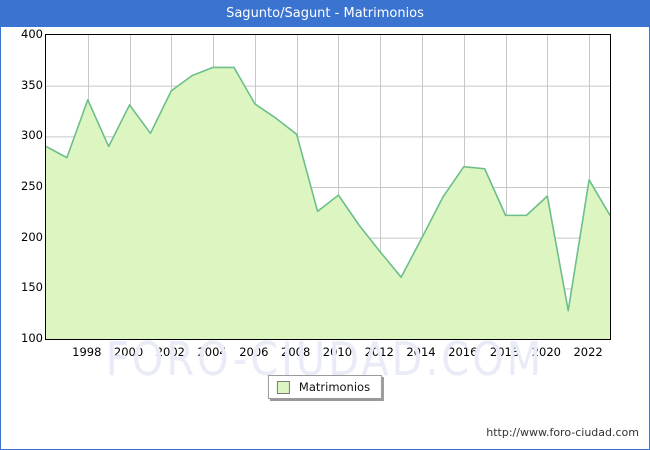 The width and height of the screenshot is (650, 450). What do you see at coordinates (546, 352) in the screenshot?
I see `x-tick-label: 2020` at bounding box center [546, 352].